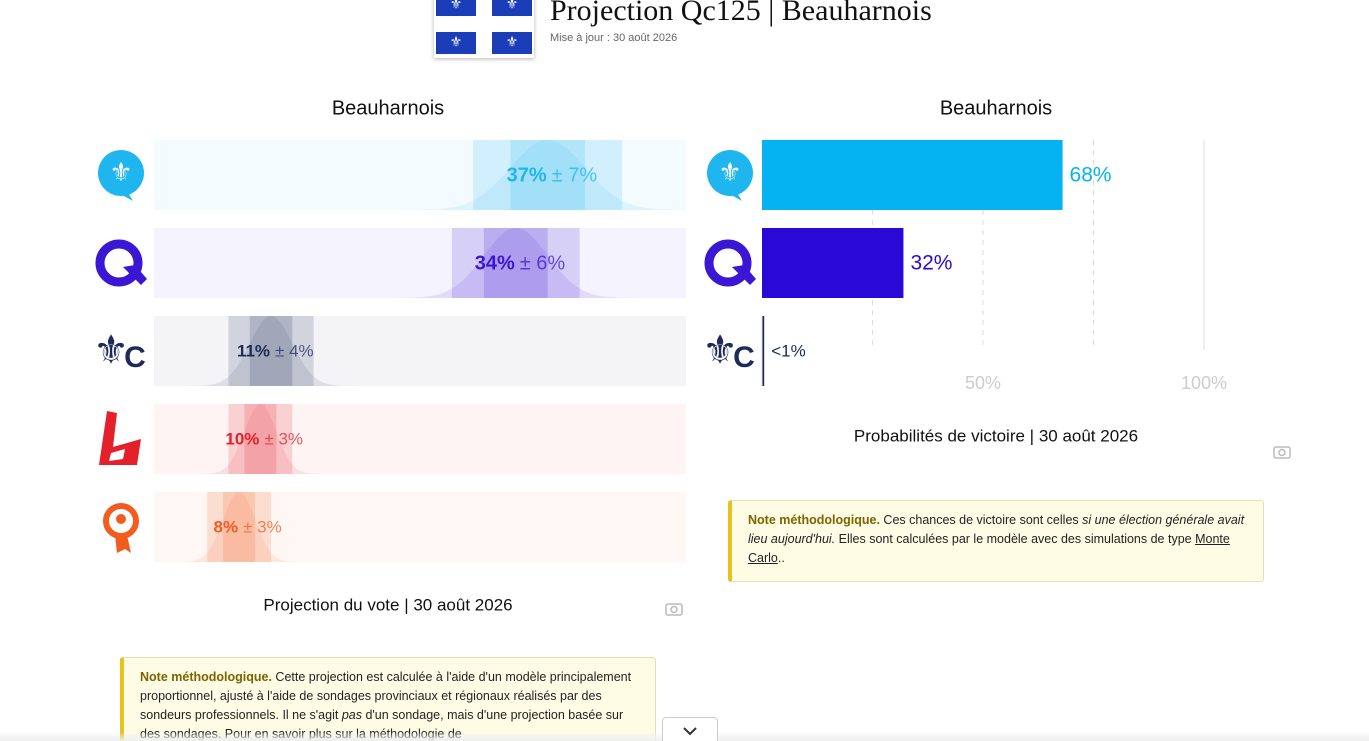 The image size is (1369, 741). Describe the element at coordinates (989, 548) in the screenshot. I see `monte-carlo-link: Monte Carlo` at that location.